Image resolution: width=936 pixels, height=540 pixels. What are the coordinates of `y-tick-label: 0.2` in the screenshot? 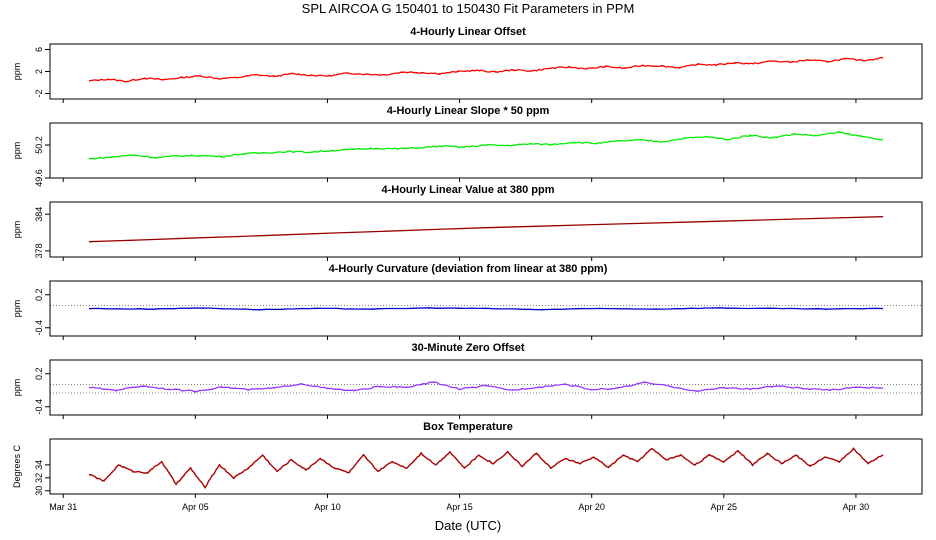 It's located at (39, 373).